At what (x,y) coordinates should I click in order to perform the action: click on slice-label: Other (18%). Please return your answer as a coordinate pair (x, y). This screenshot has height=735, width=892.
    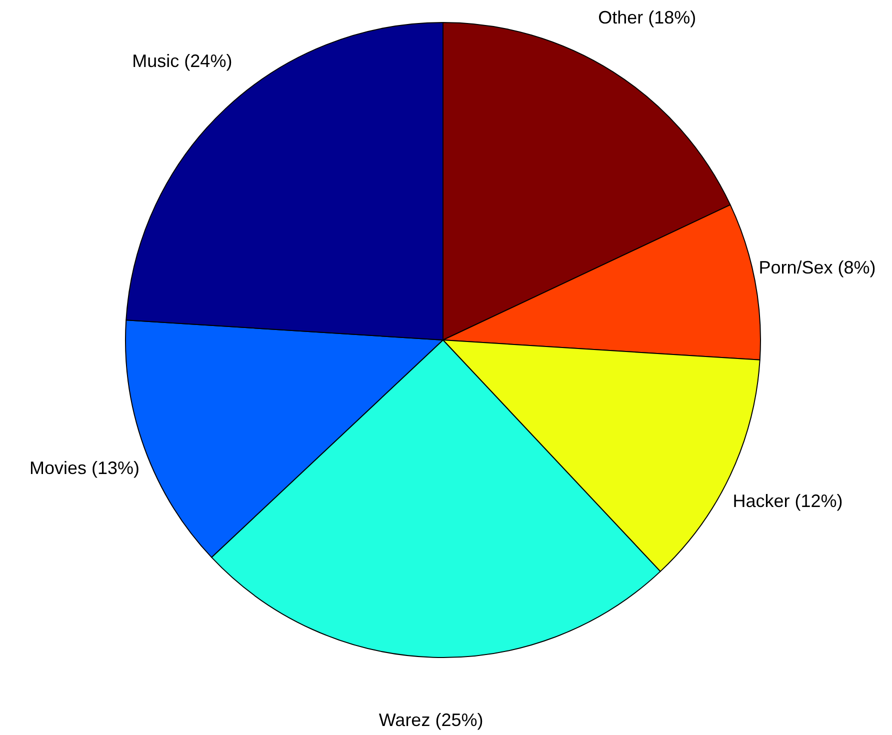
    Looking at the image, I should click on (647, 17).